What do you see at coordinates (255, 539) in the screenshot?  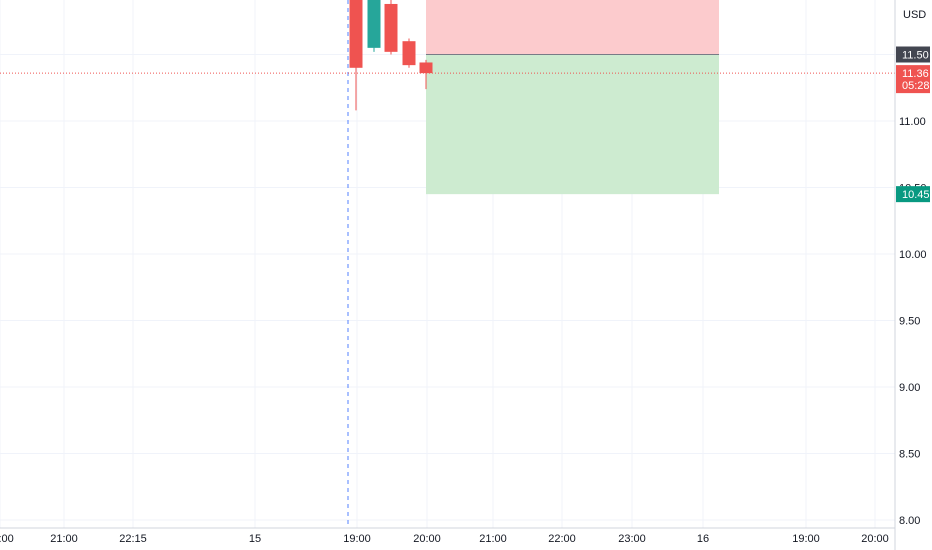 I see `x-tick-label: 15` at bounding box center [255, 539].